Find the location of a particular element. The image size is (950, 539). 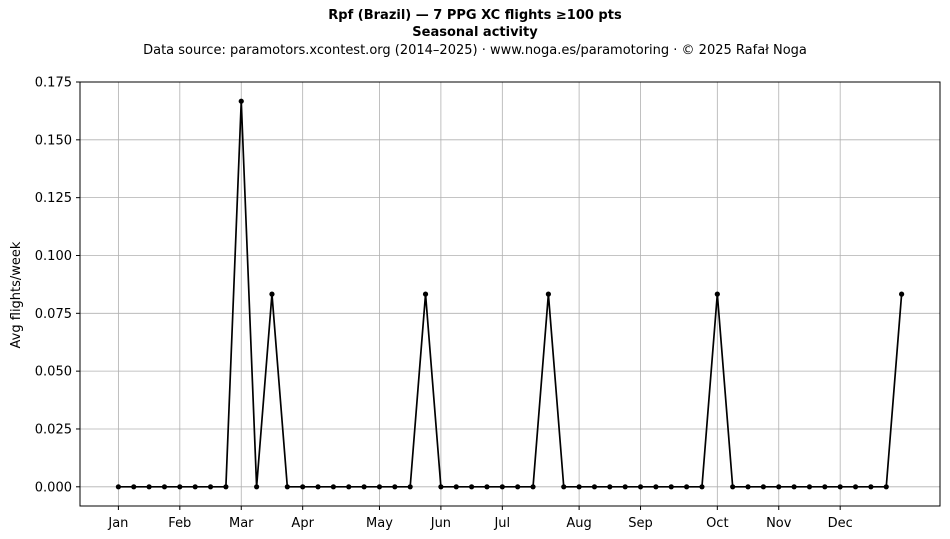

chart-subtitle: Seasonal activity is located at coordinates (475, 32).